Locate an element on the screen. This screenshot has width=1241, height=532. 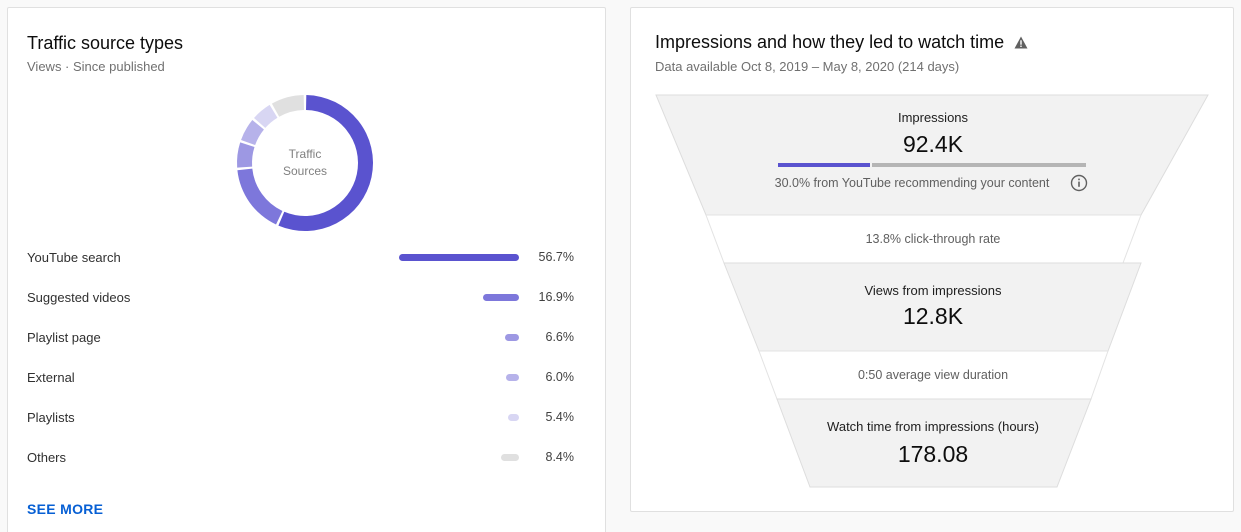
donut-segment-suggested-videos is located at coordinates (260, 196).